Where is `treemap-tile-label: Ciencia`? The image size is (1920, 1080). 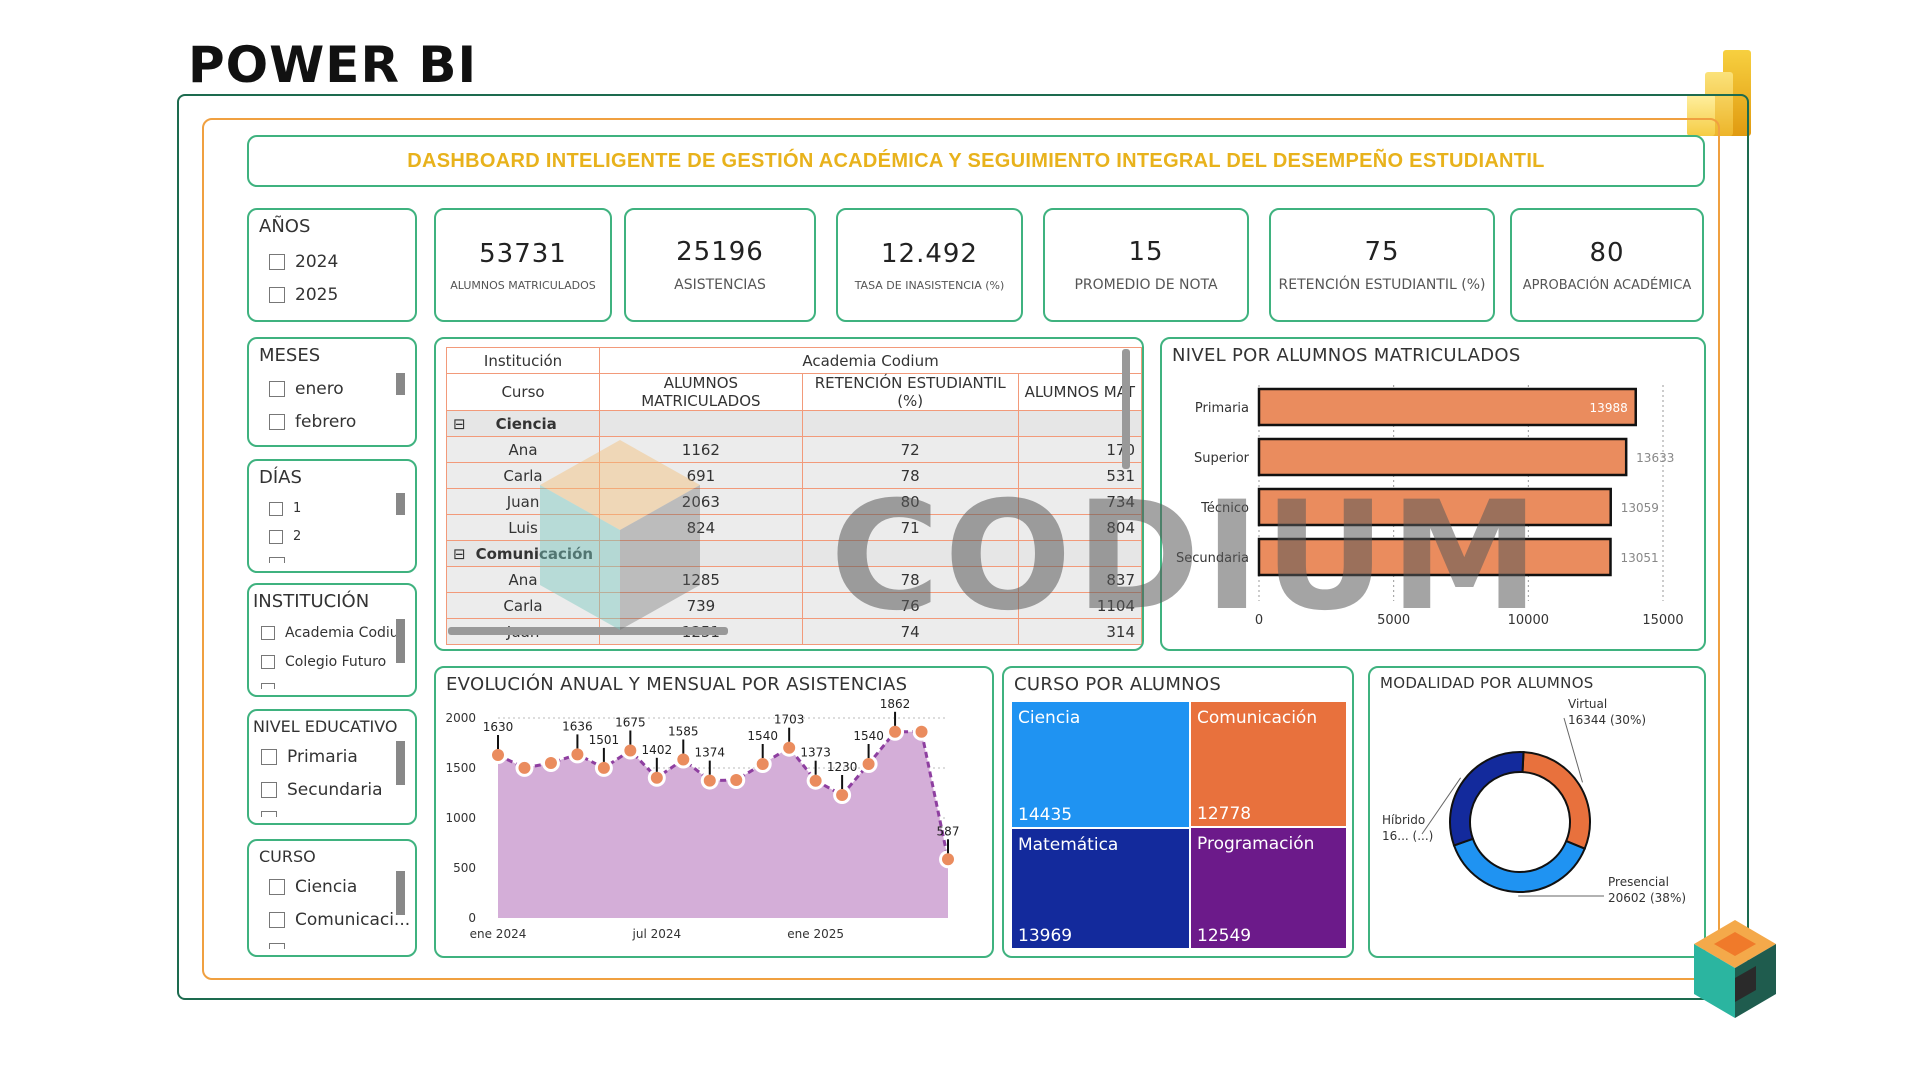 treemap-tile-label: Ciencia is located at coordinates (1049, 718).